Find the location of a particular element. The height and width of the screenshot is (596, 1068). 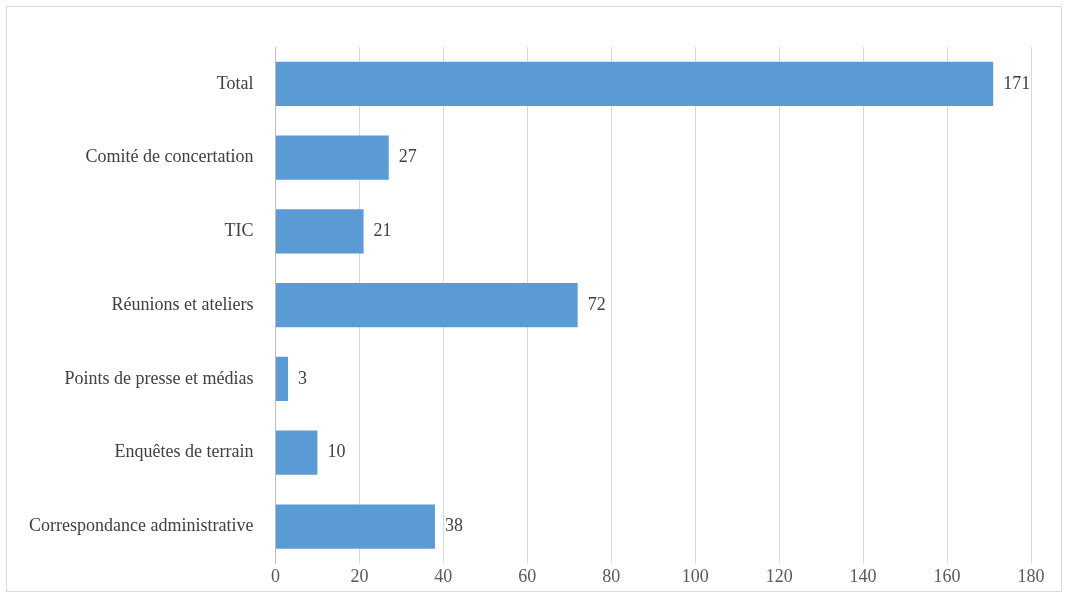

y-tick-label: Enquêtes de terrain is located at coordinates (184, 451).